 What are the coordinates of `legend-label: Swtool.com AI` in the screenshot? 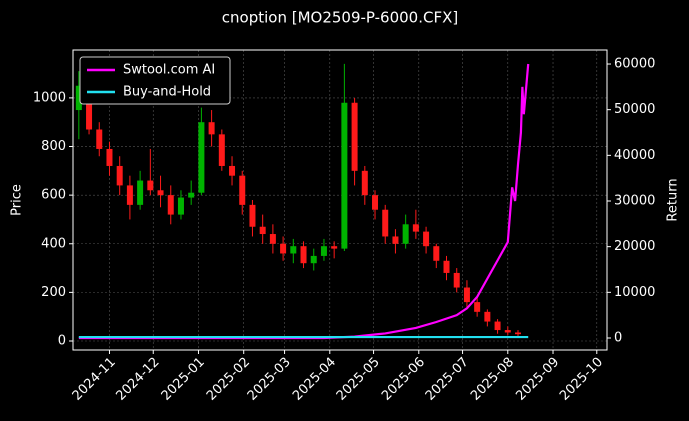 It's located at (169, 70).